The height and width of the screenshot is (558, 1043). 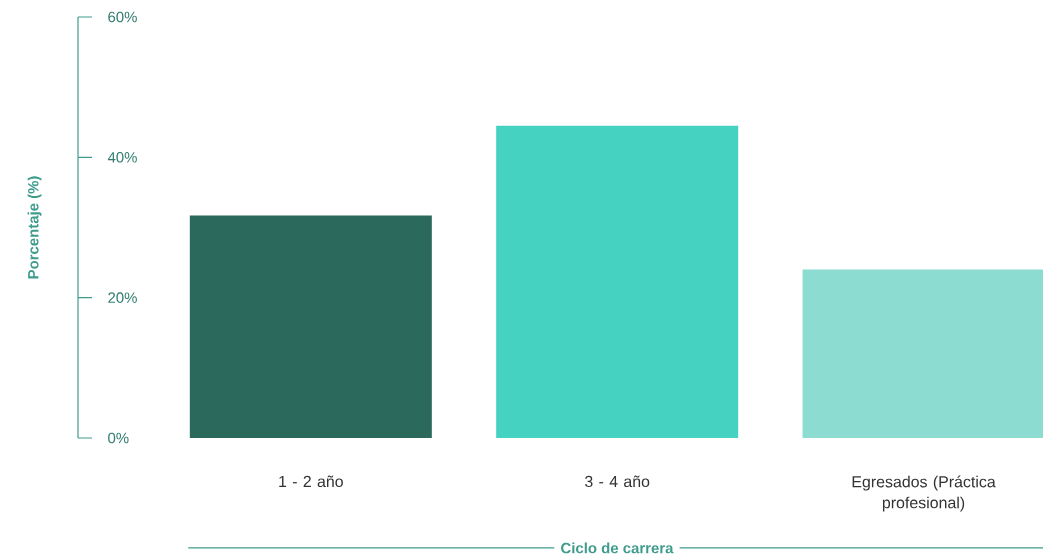 I want to click on y-tick-label: 20%, so click(x=122, y=297).